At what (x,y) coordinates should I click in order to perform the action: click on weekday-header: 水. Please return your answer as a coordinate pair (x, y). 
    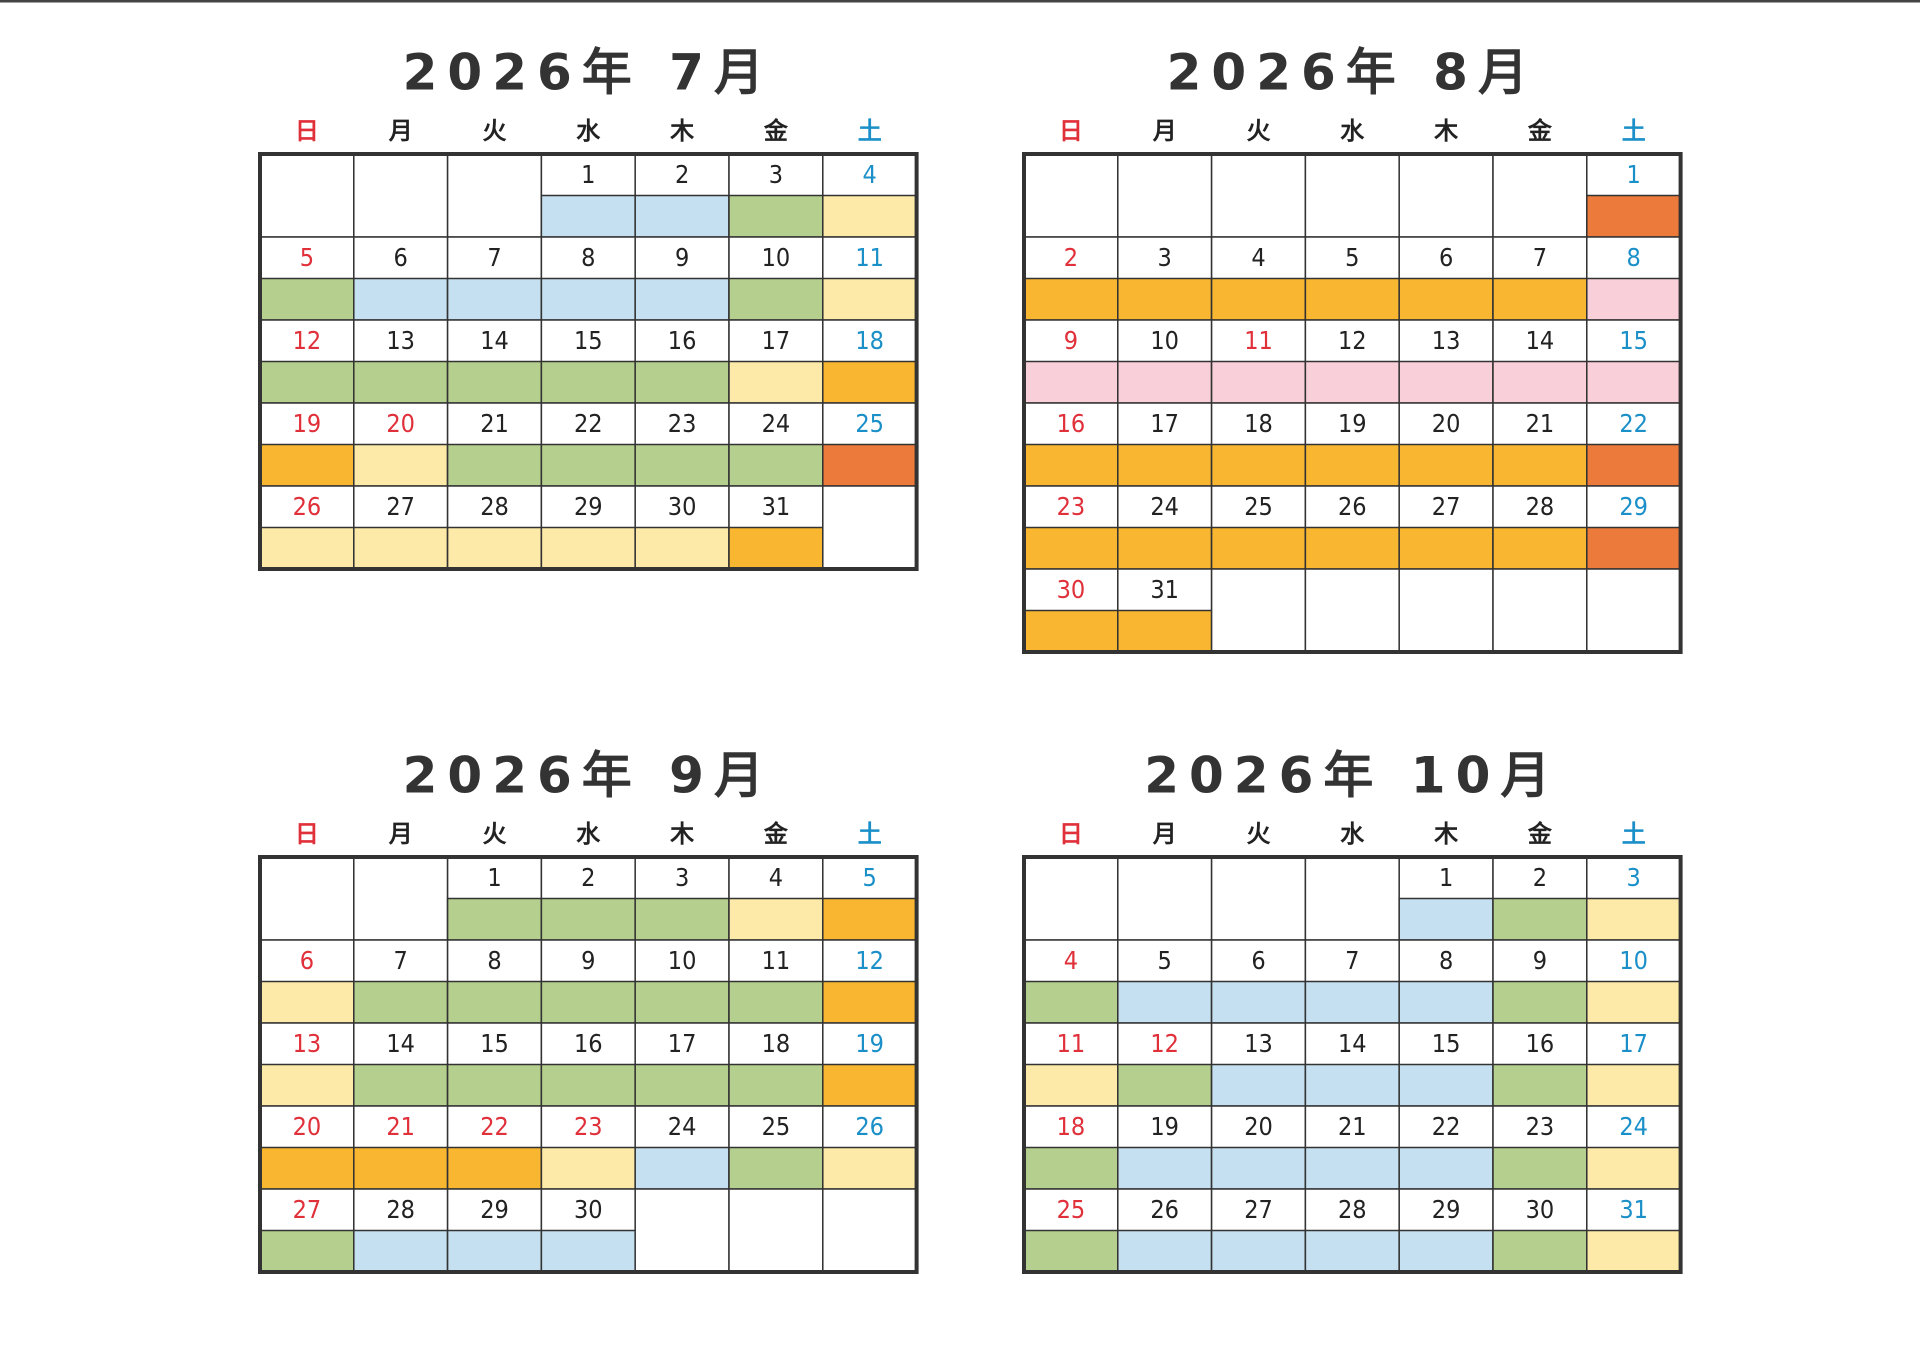
    Looking at the image, I should click on (1352, 834).